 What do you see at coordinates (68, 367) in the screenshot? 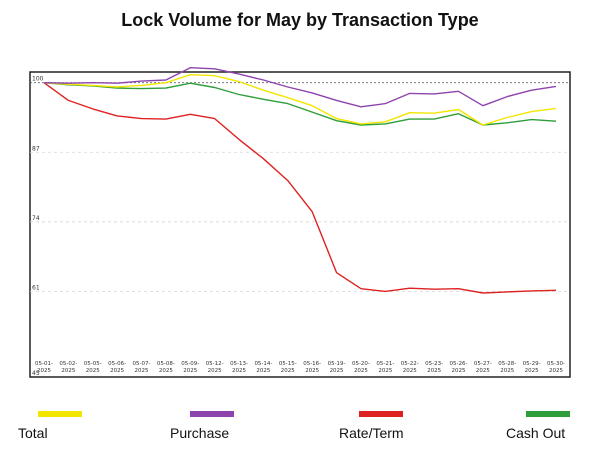
I see `x-tick-label: 05-02-2025` at bounding box center [68, 367].